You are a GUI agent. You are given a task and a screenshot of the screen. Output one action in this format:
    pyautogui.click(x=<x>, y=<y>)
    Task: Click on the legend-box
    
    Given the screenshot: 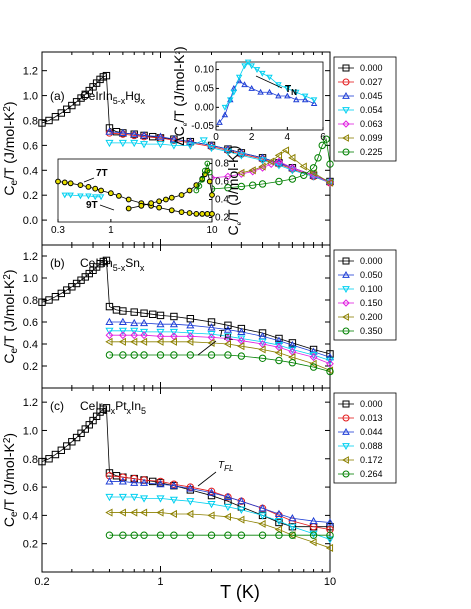 What is the action you would take?
    pyautogui.click(x=365, y=295)
    